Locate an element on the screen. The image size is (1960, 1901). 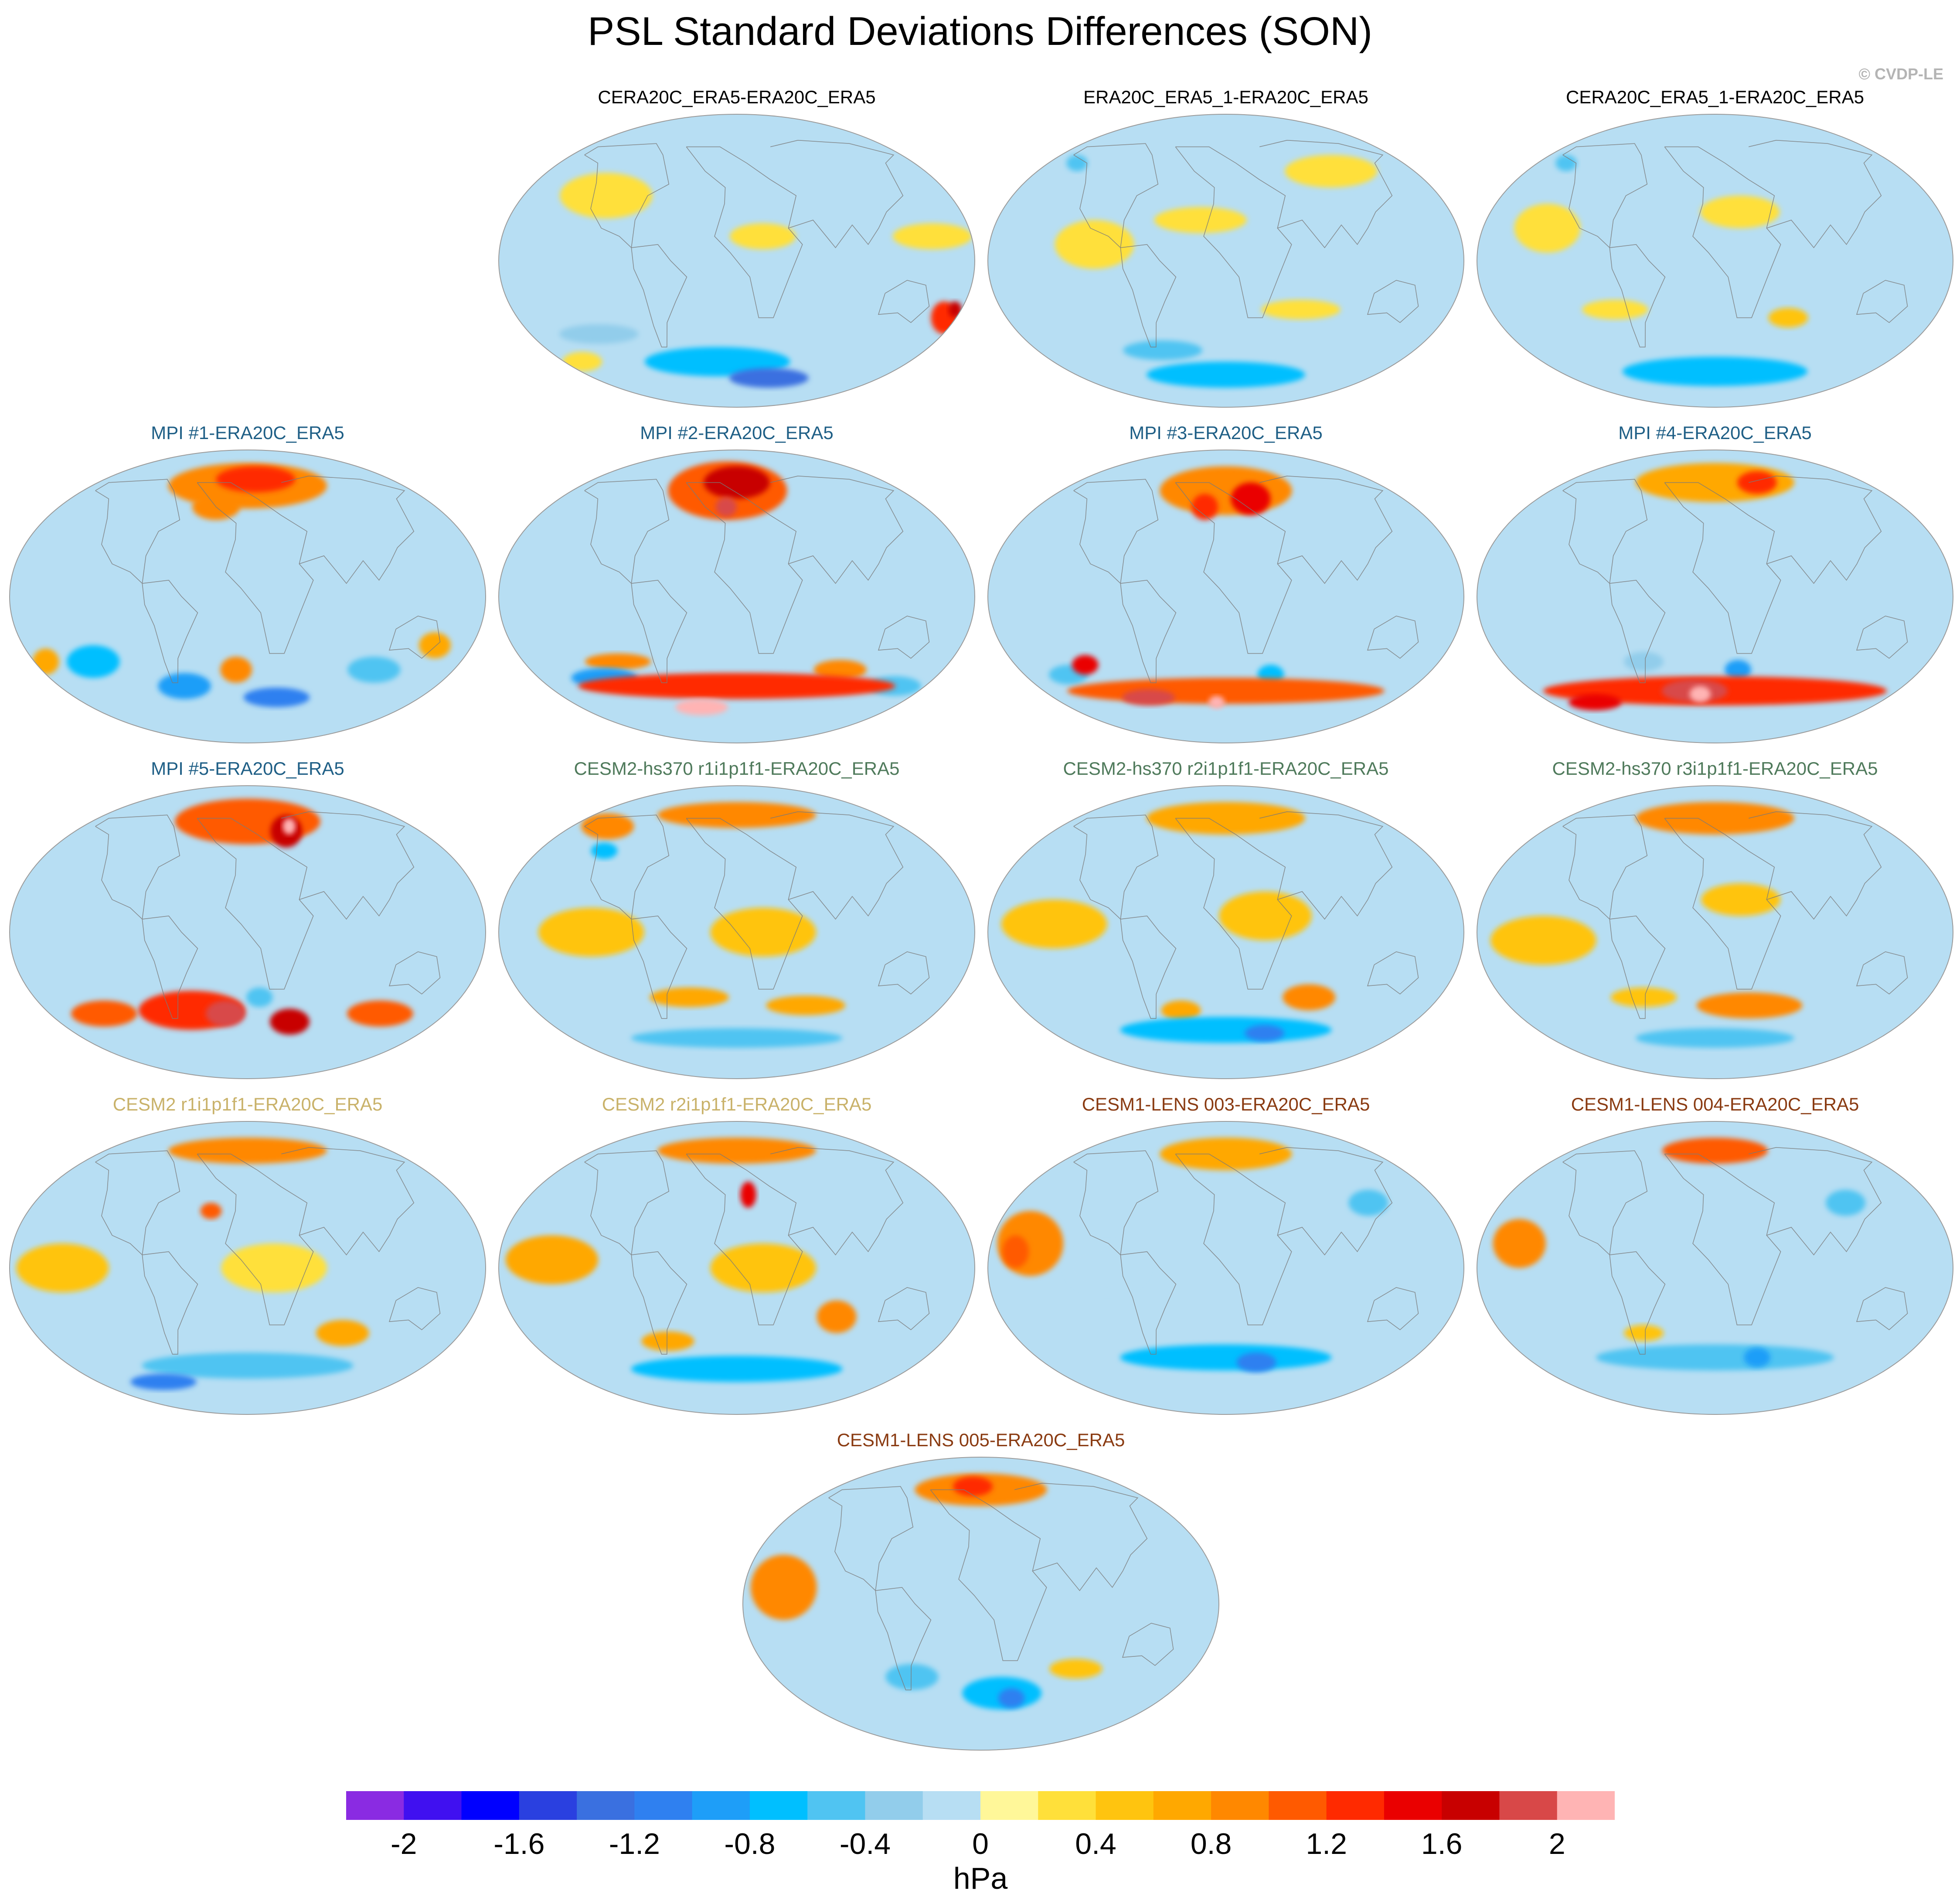
map-panel: MPI #5-ERA20C_ERA5 is located at coordinates (247, 918).